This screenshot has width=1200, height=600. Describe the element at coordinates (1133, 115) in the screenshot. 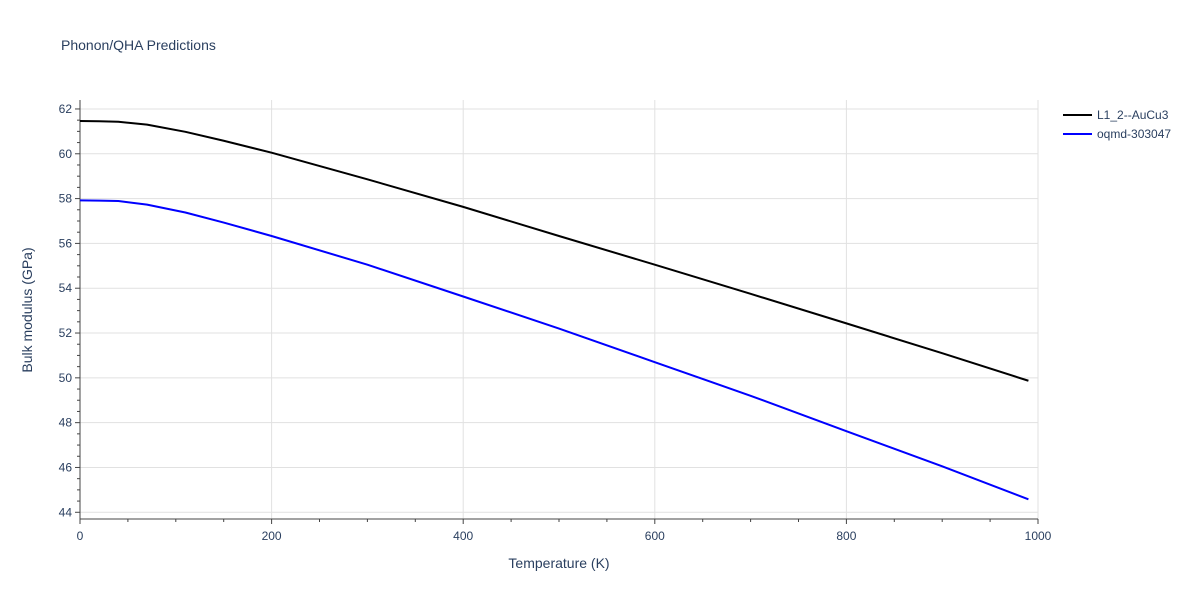

I see `legend-label: L1_2--AuCu3` at that location.